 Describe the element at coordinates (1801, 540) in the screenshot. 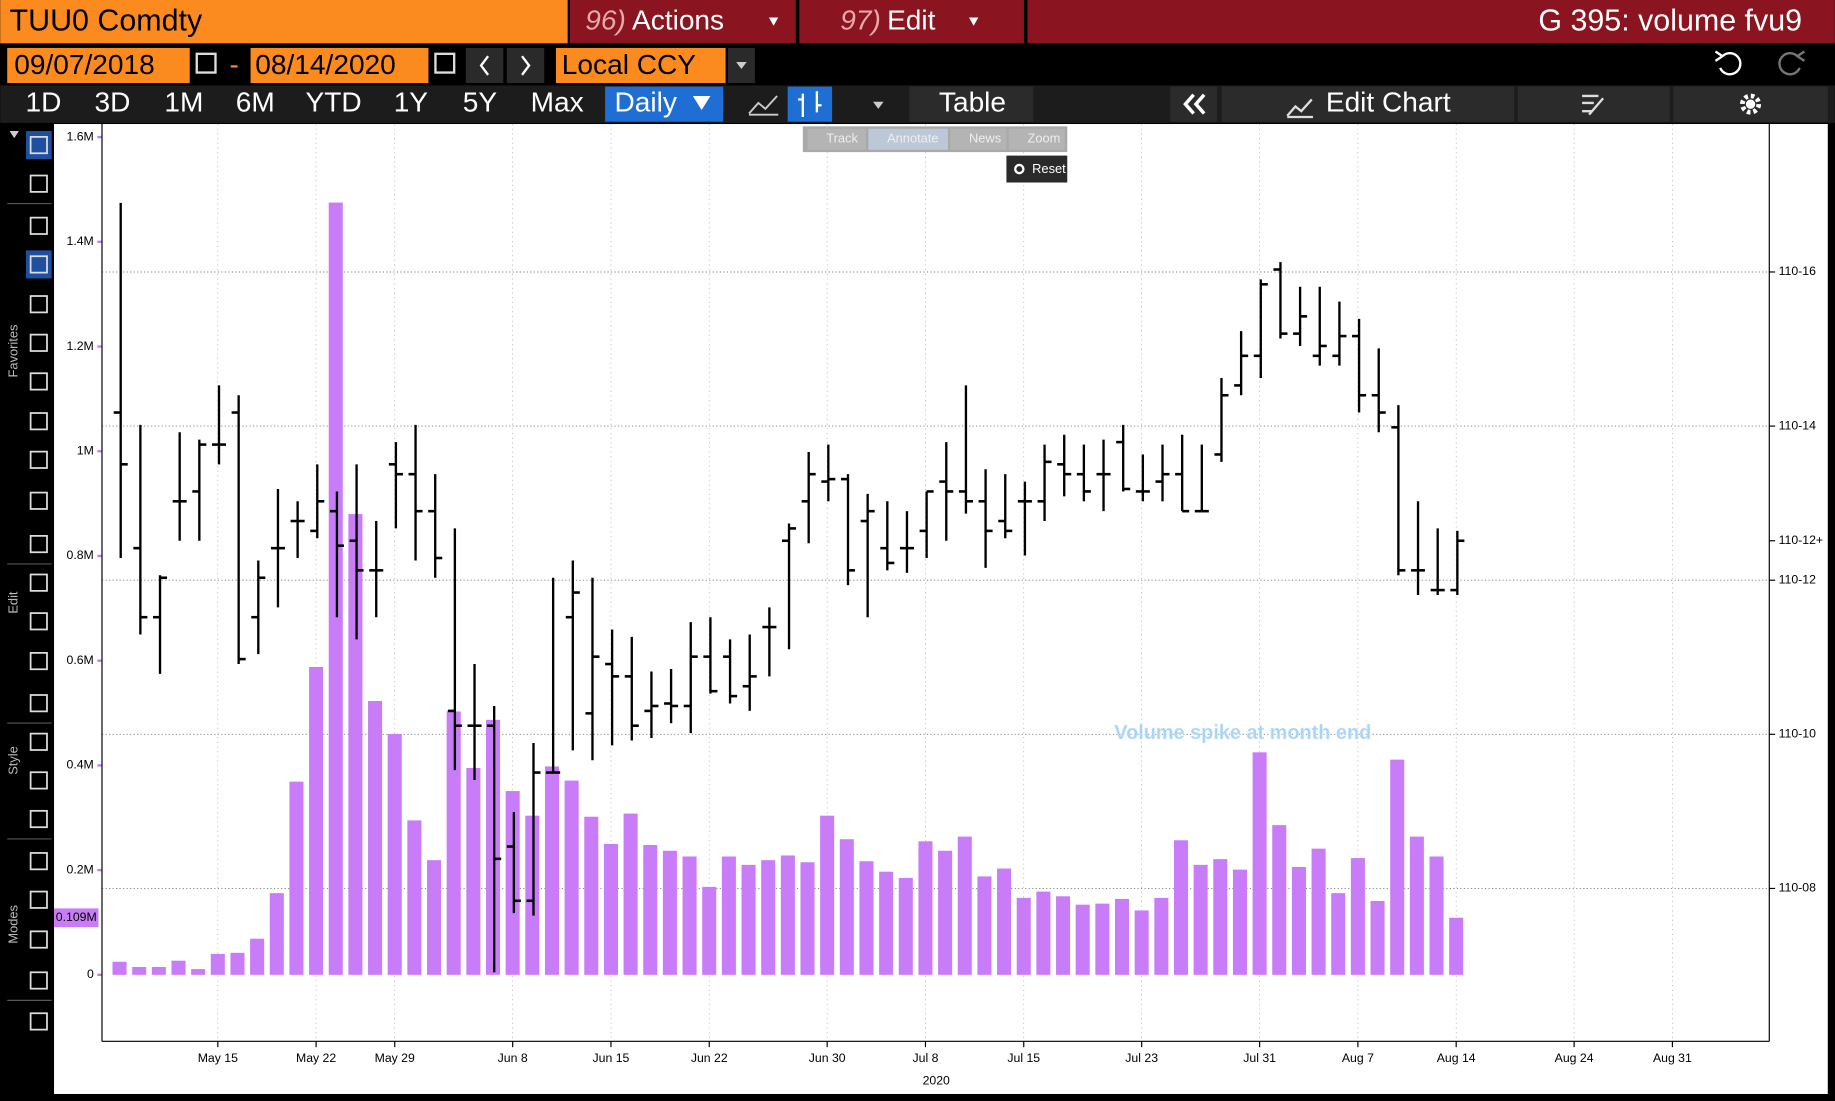

I see `value-label: 110-12+` at that location.